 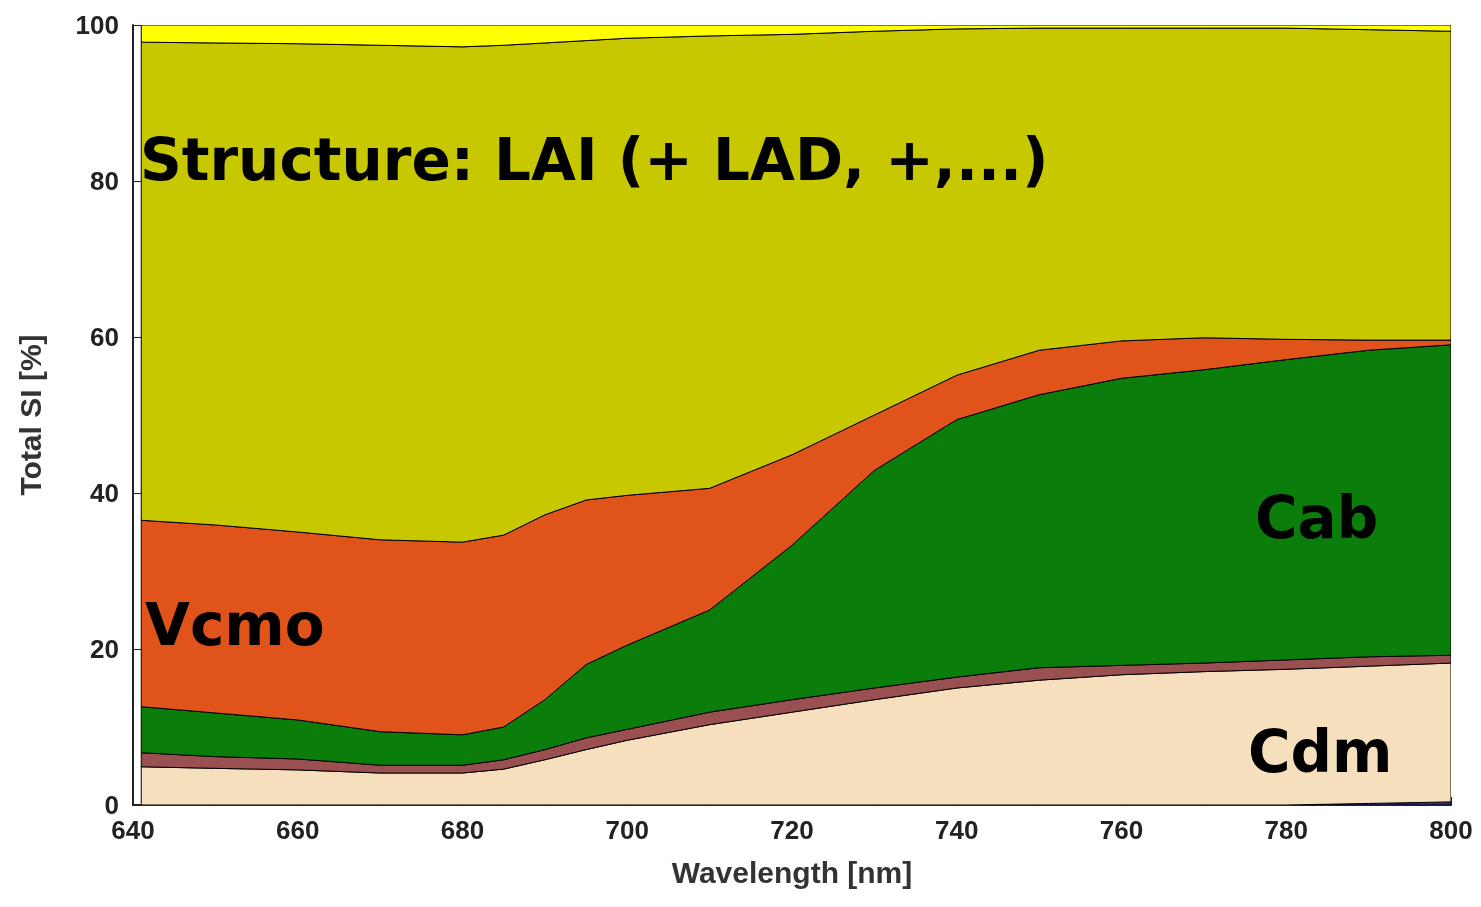 I want to click on y-tick-label: 20, so click(x=104, y=649).